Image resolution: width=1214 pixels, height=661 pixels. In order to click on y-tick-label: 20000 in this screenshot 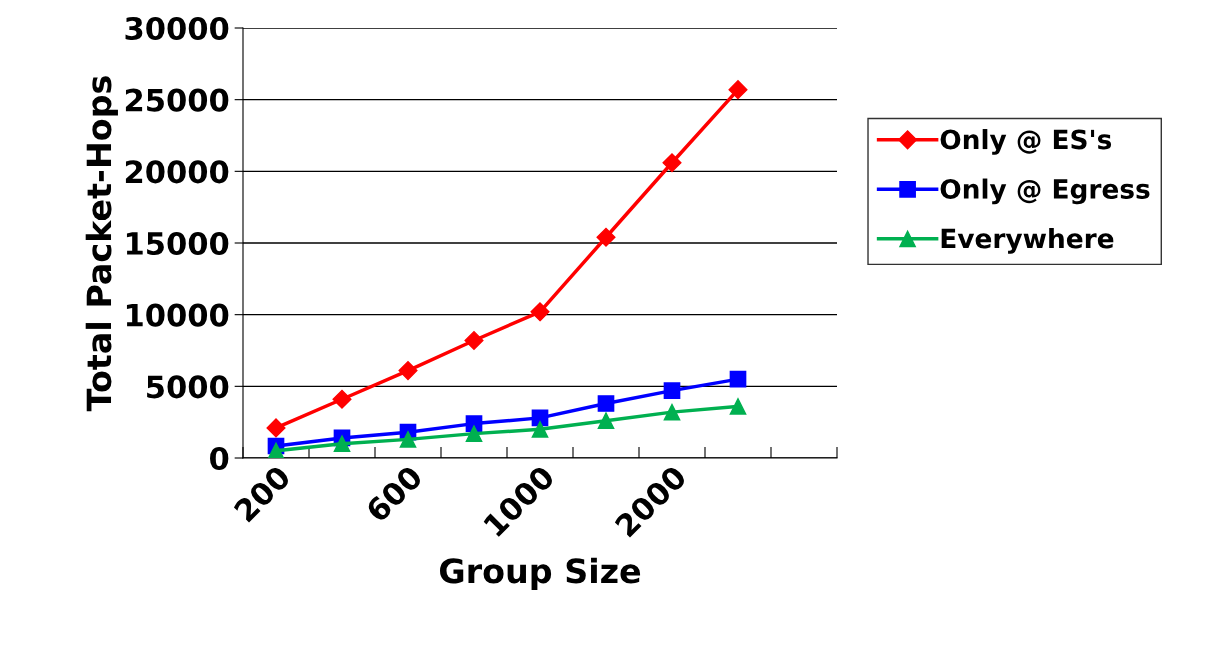, I will do `click(177, 172)`.